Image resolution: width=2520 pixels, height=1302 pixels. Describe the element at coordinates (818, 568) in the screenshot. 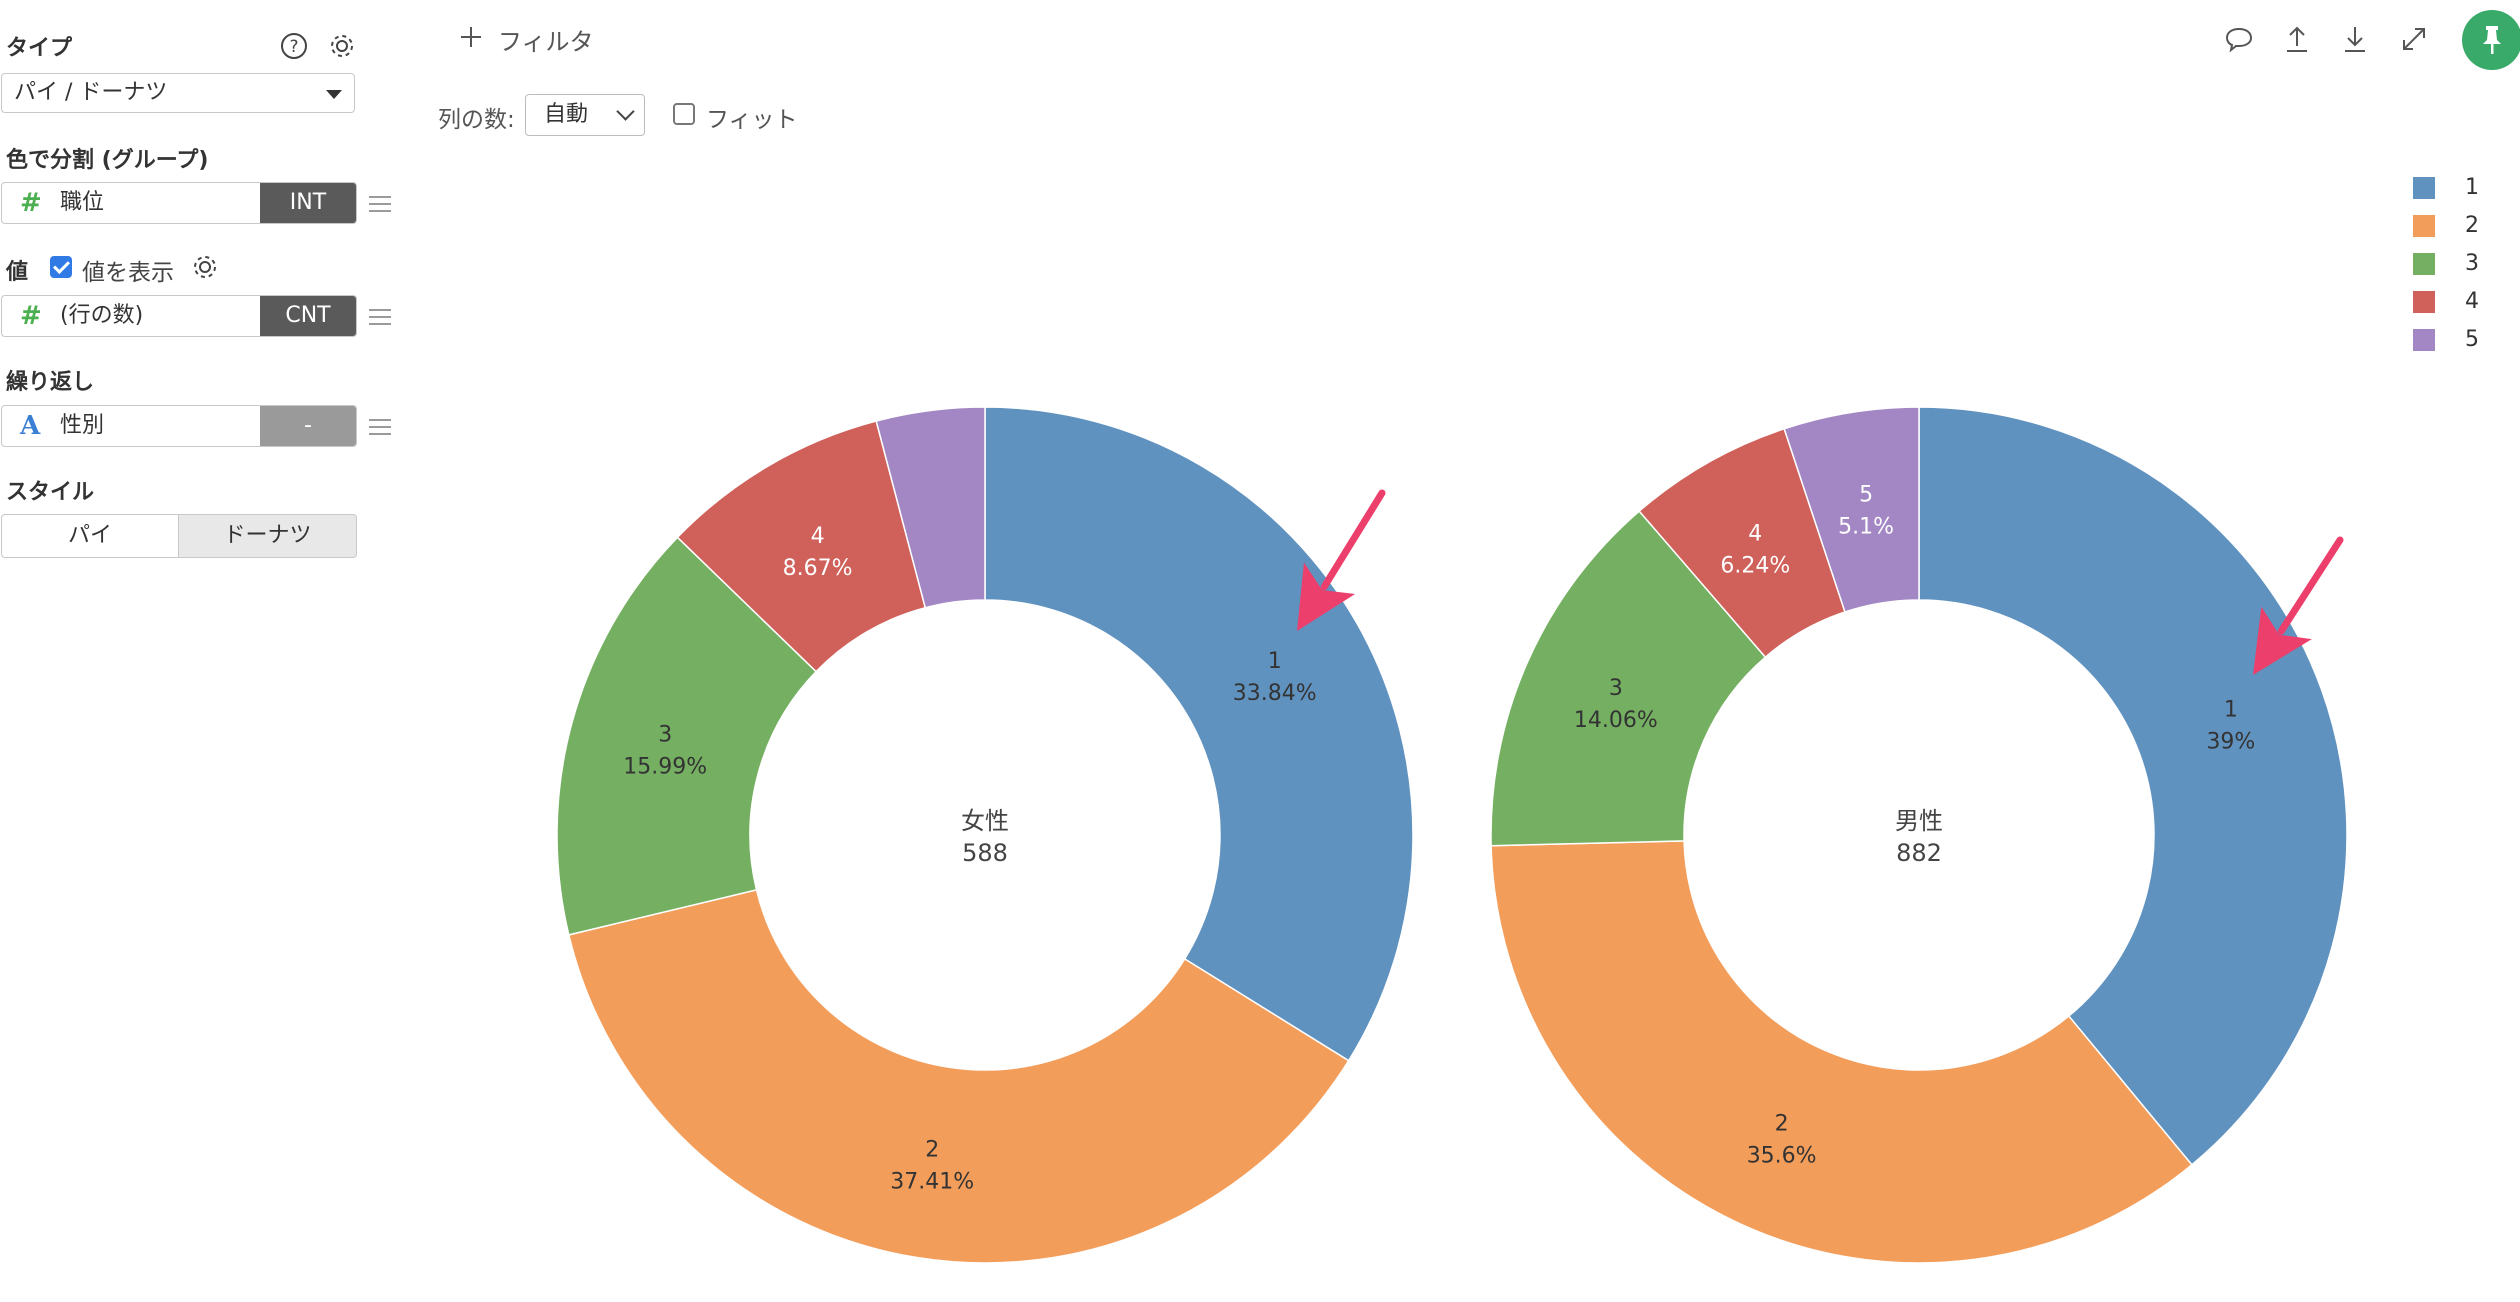

I see `slice-value-label: 8.67%` at that location.